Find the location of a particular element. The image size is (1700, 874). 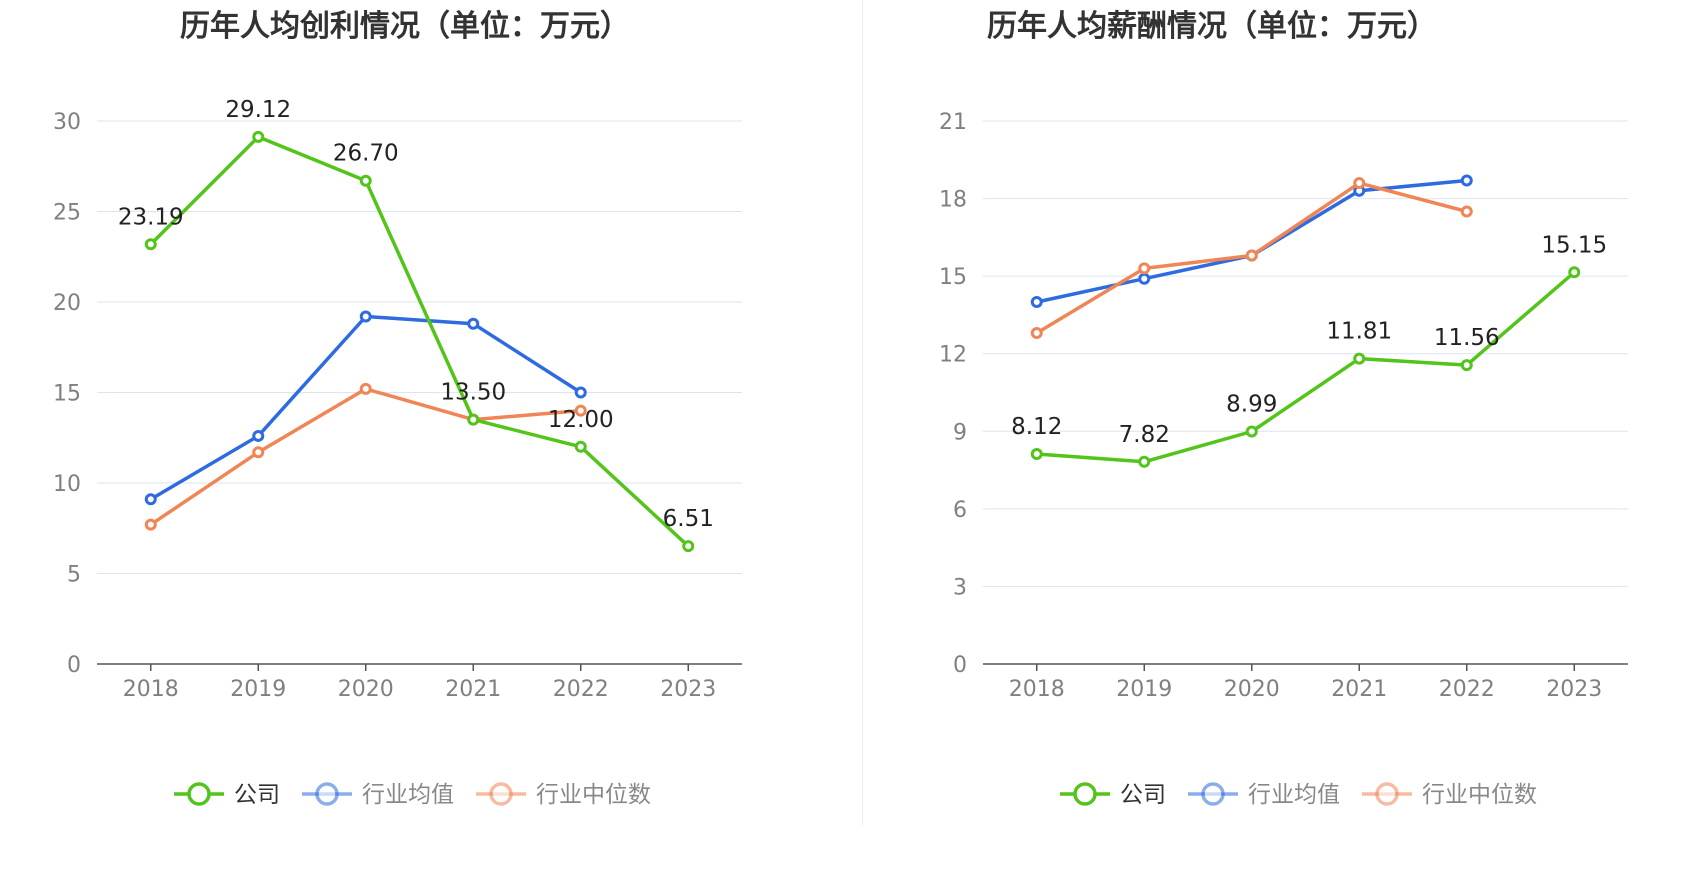

data-label: 6.51 is located at coordinates (688, 519).